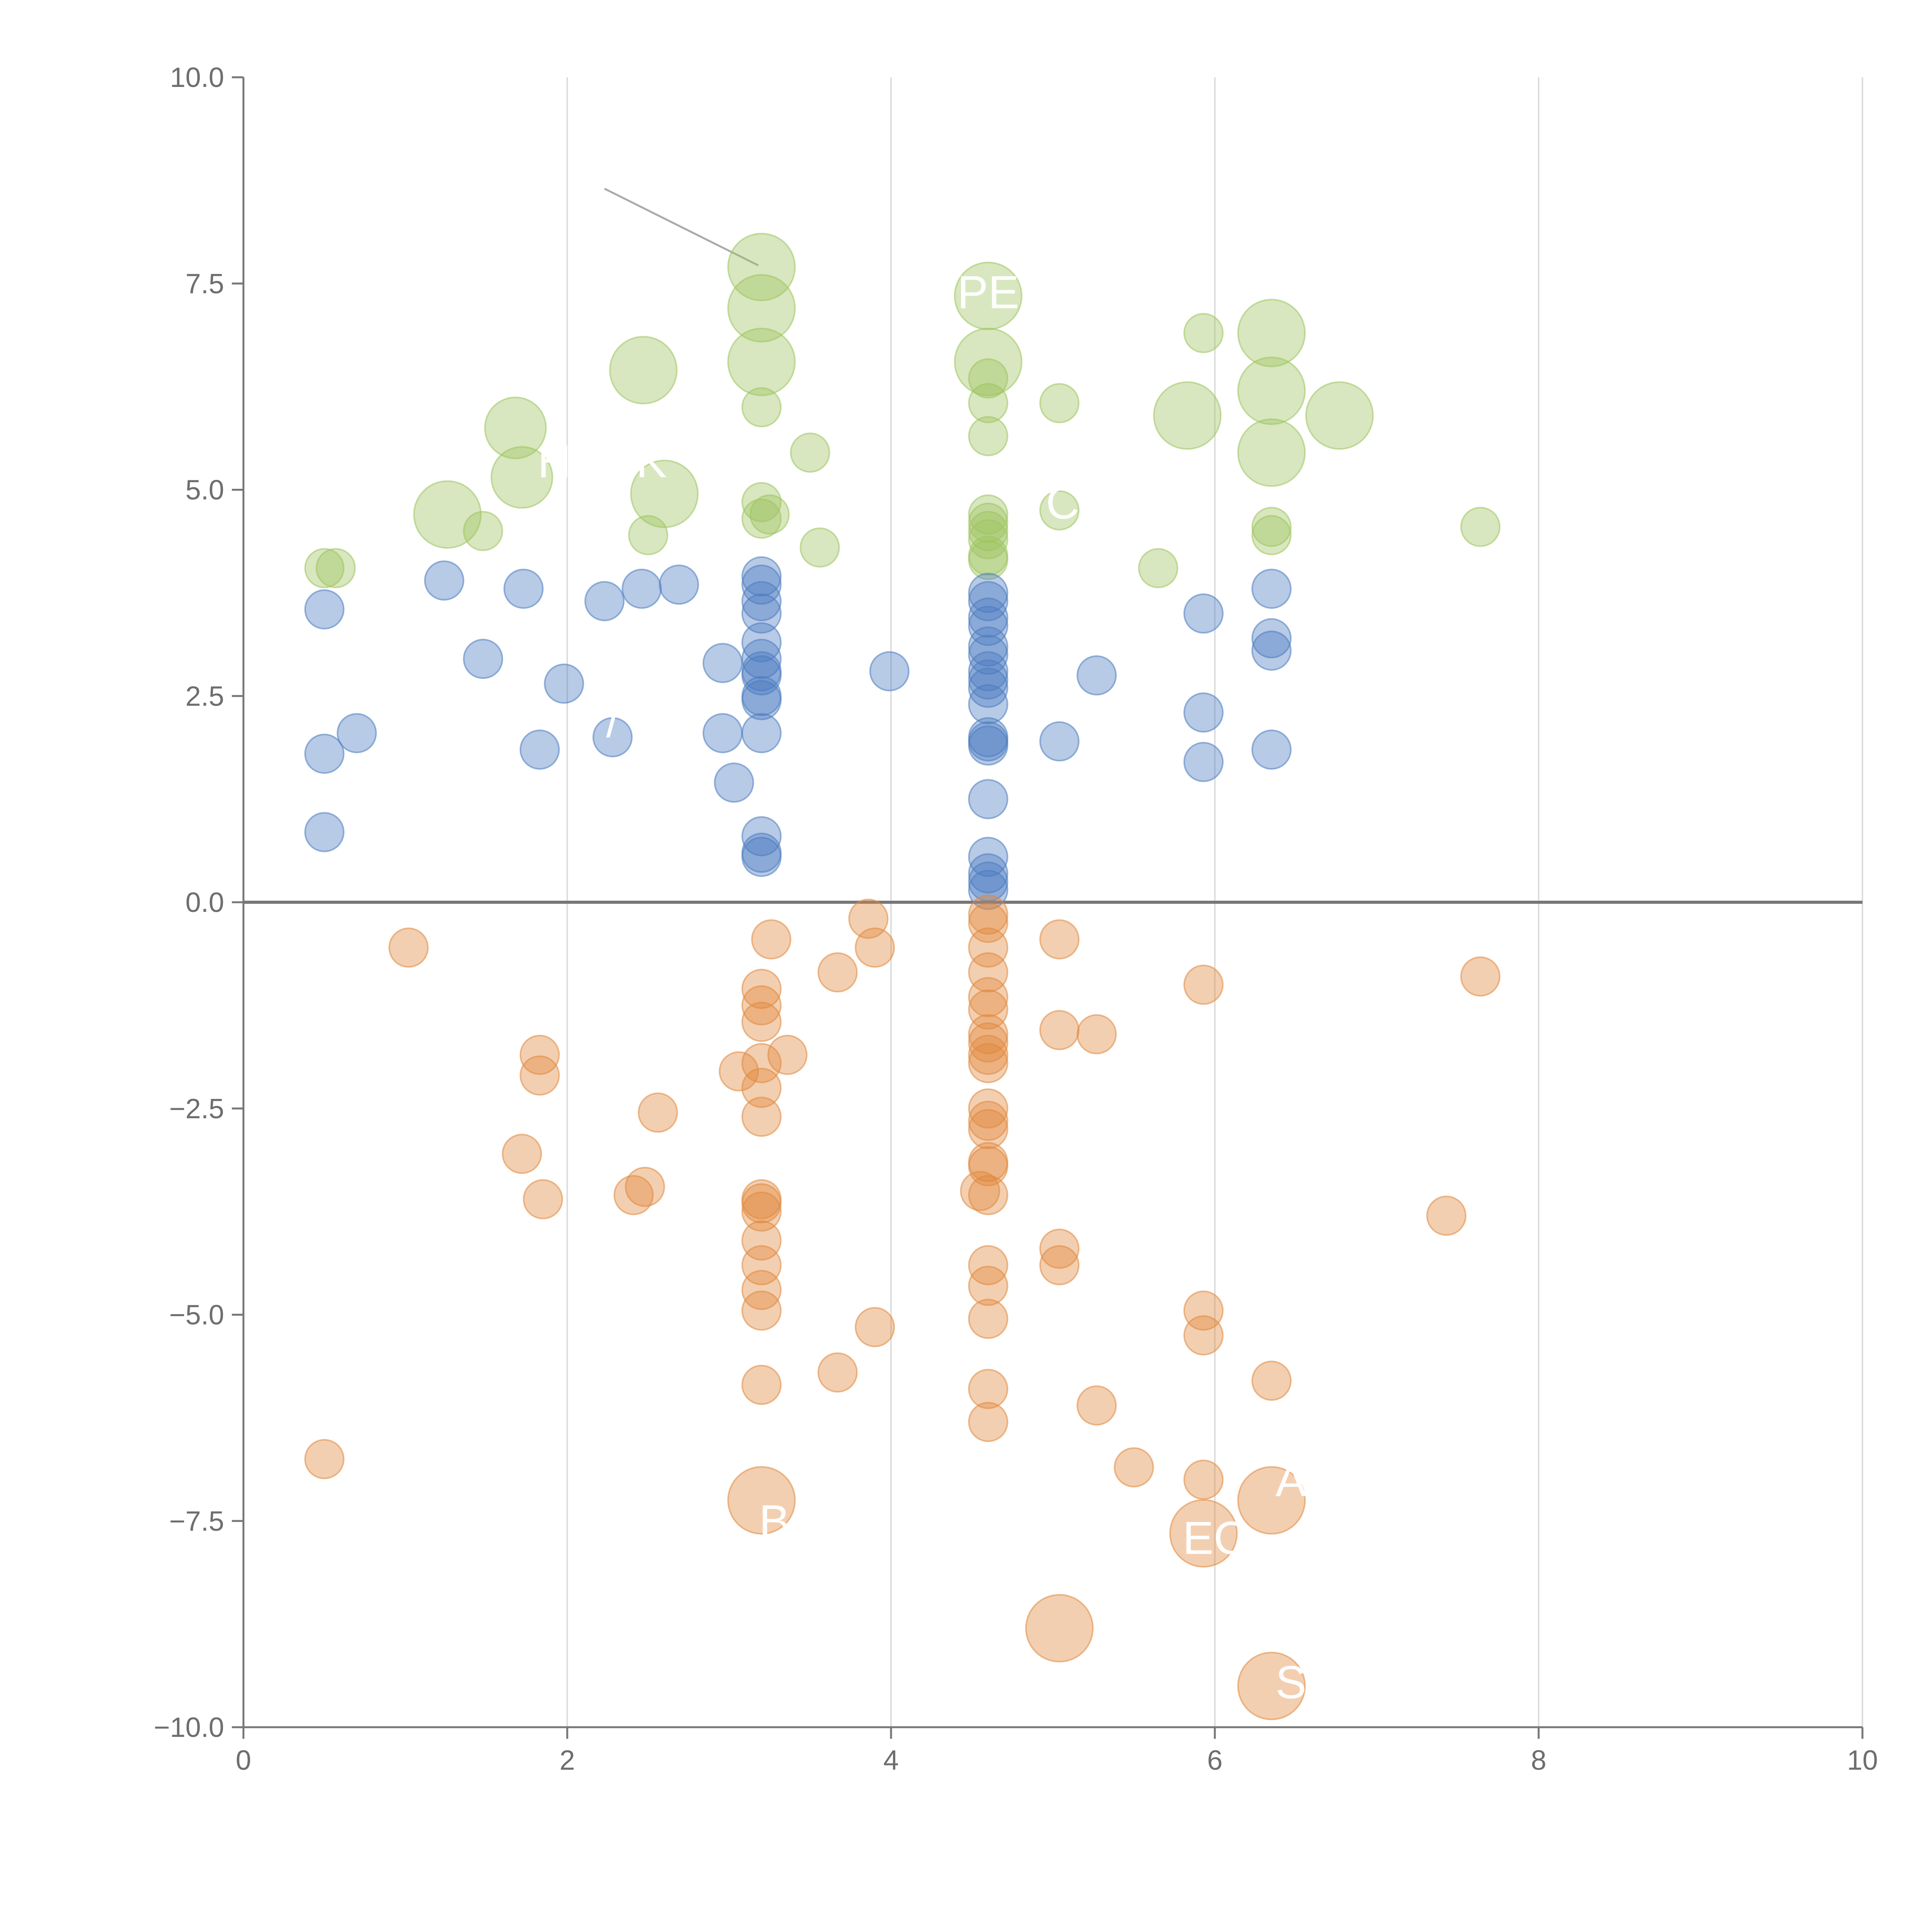 The height and width of the screenshot is (1932, 1932). Describe the element at coordinates (197, 1315) in the screenshot. I see `y-tick-label: −5.0` at that location.